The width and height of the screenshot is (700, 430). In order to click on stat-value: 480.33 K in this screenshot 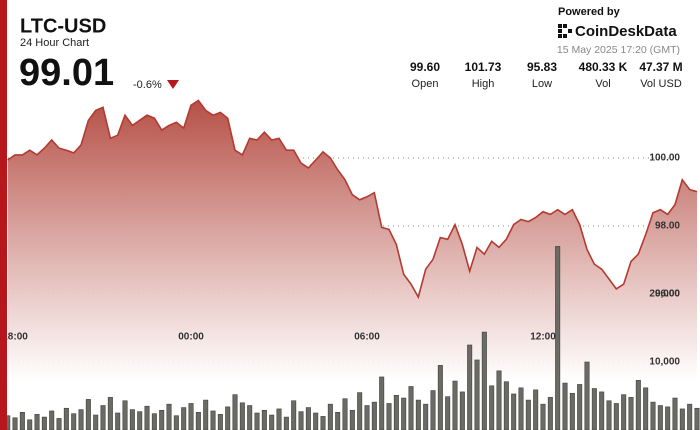, I will do `click(603, 67)`.